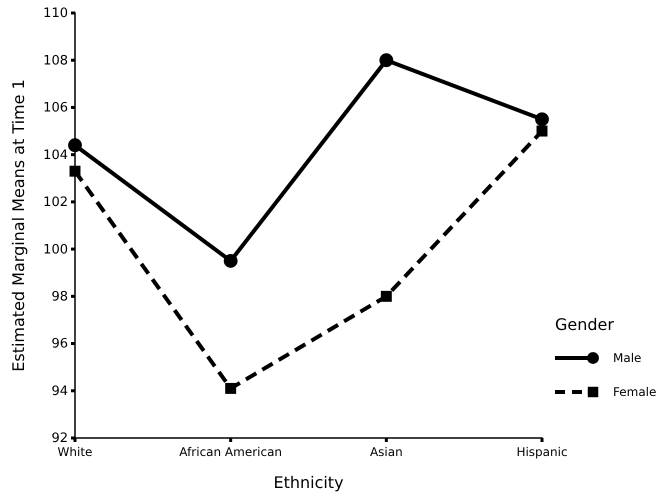  What do you see at coordinates (59, 391) in the screenshot?
I see `y-tick-label: 94` at bounding box center [59, 391].